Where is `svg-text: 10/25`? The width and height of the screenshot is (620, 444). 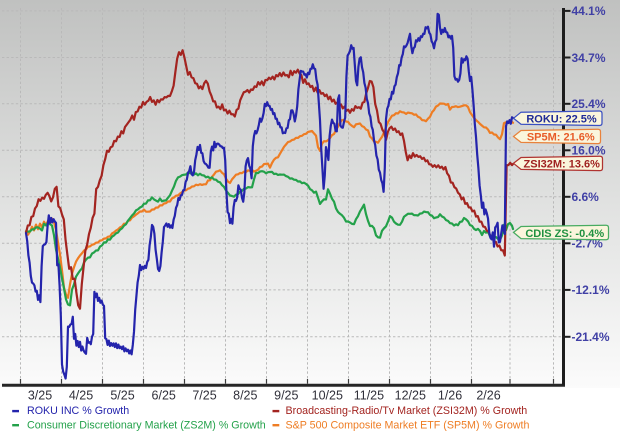
svg-text: 10/25 is located at coordinates (327, 396).